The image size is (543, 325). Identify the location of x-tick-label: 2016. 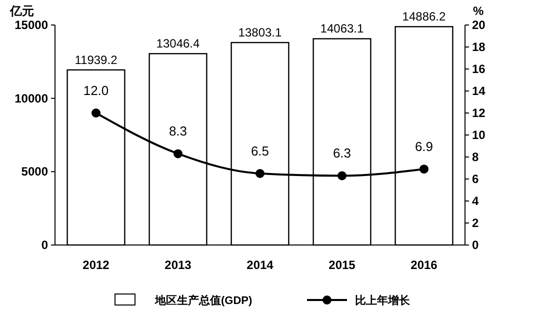
(424, 265).